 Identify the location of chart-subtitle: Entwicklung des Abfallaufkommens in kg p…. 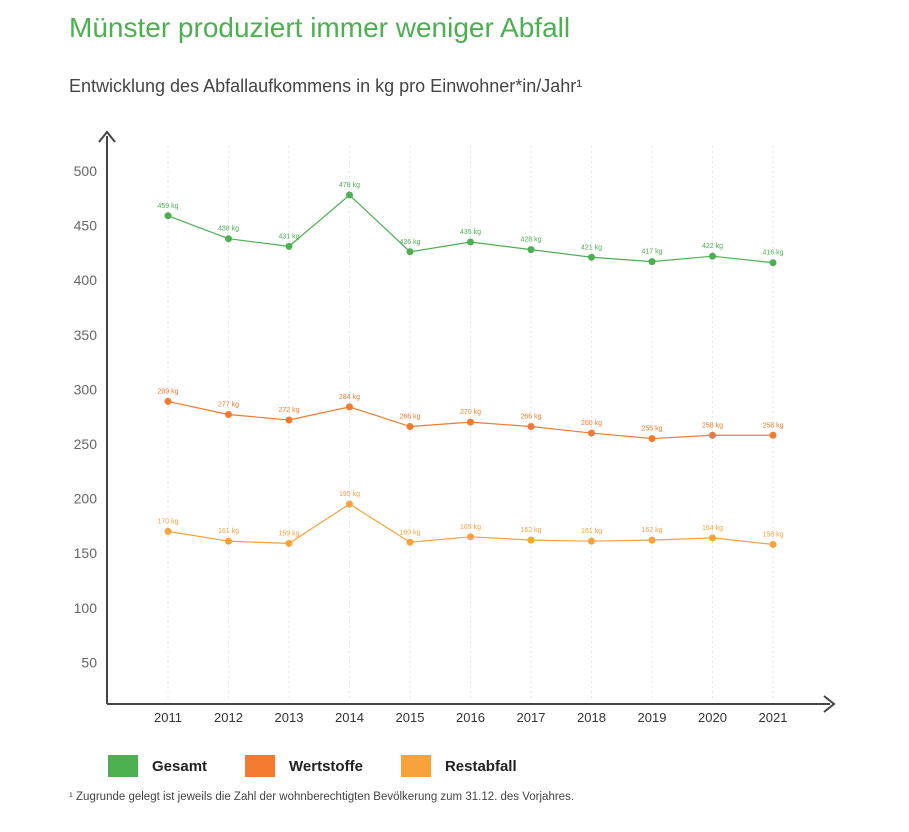
(326, 86).